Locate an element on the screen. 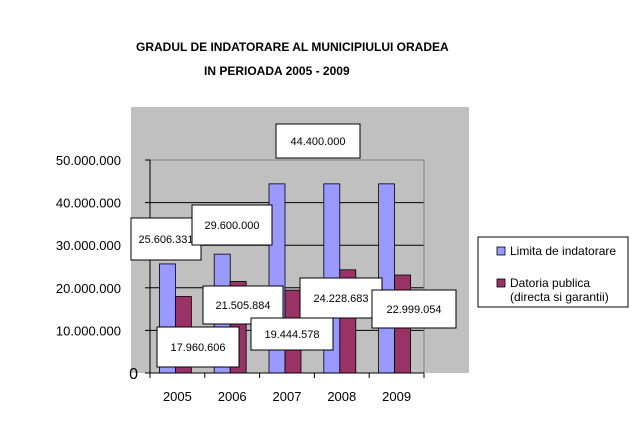 This screenshot has height=428, width=637. legend-label-limita: Limita de indatorare is located at coordinates (563, 251).